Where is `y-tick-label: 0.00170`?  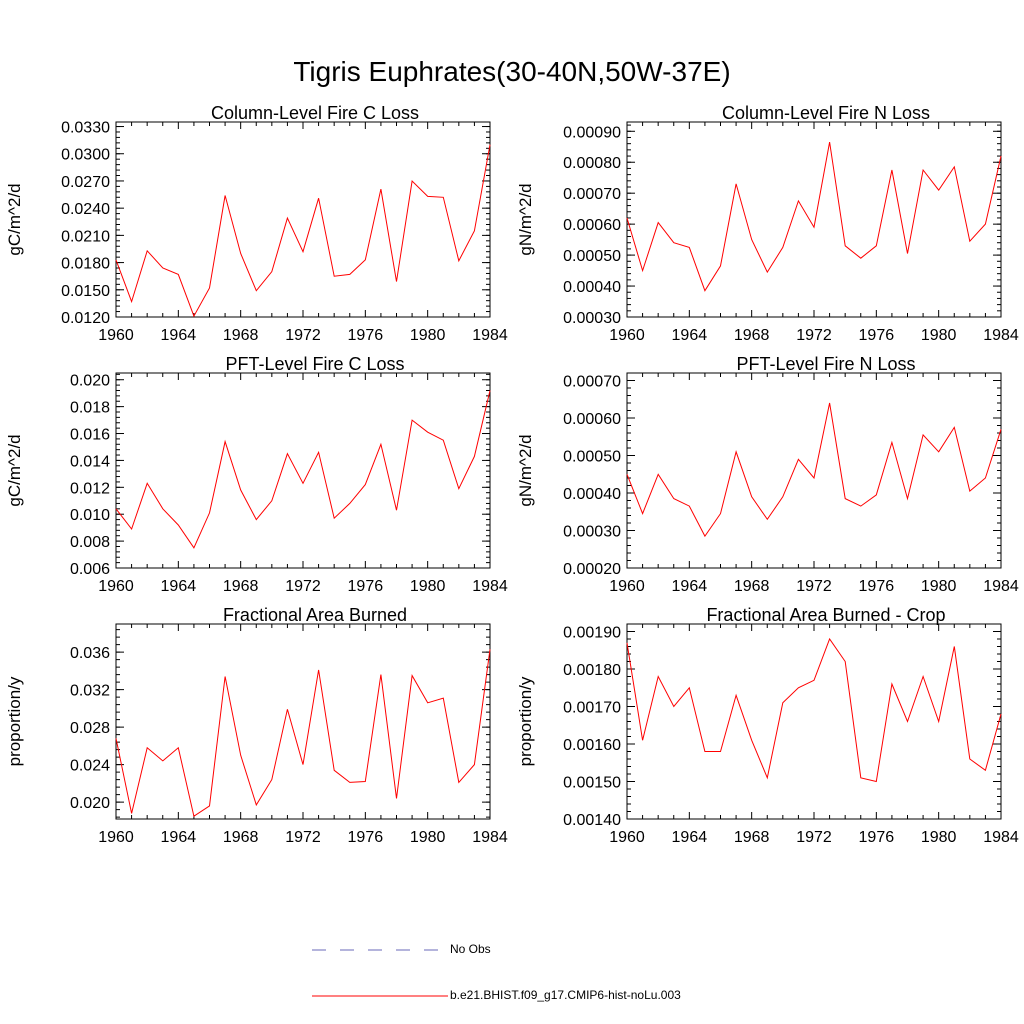 y-tick-label: 0.00170 is located at coordinates (592, 708).